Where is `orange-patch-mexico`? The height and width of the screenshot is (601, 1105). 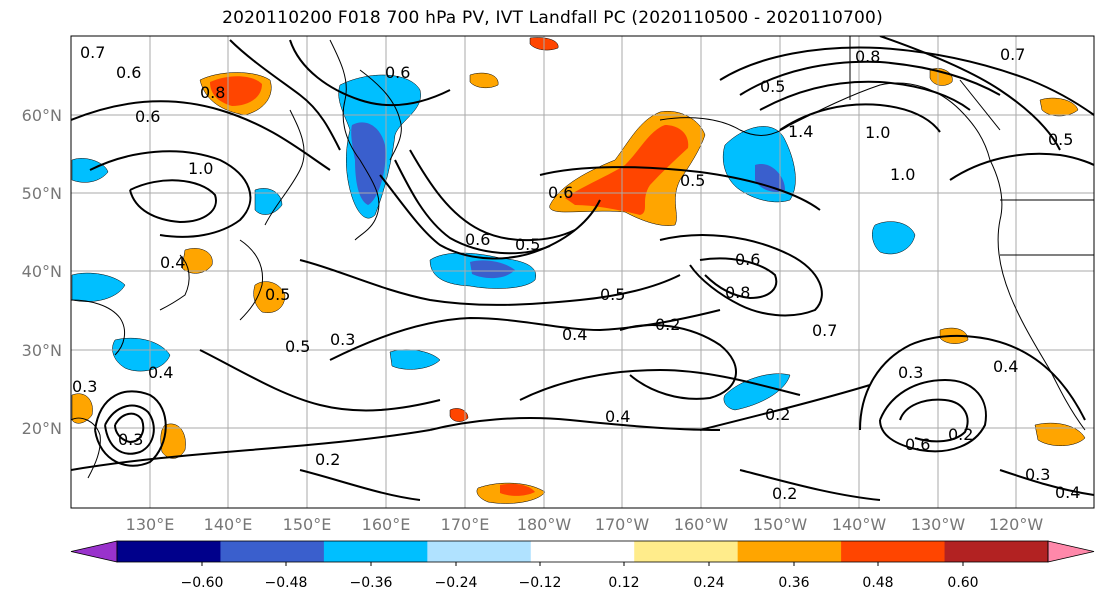 orange-patch-mexico is located at coordinates (1060, 434).